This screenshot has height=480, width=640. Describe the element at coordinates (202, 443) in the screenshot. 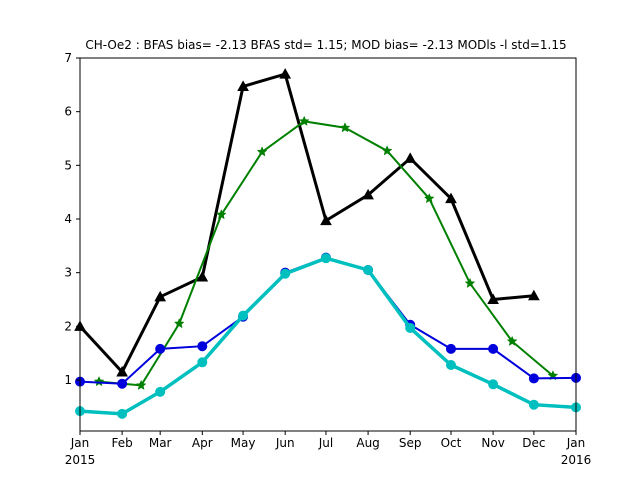

I see `x-tick-label: Apr` at that location.